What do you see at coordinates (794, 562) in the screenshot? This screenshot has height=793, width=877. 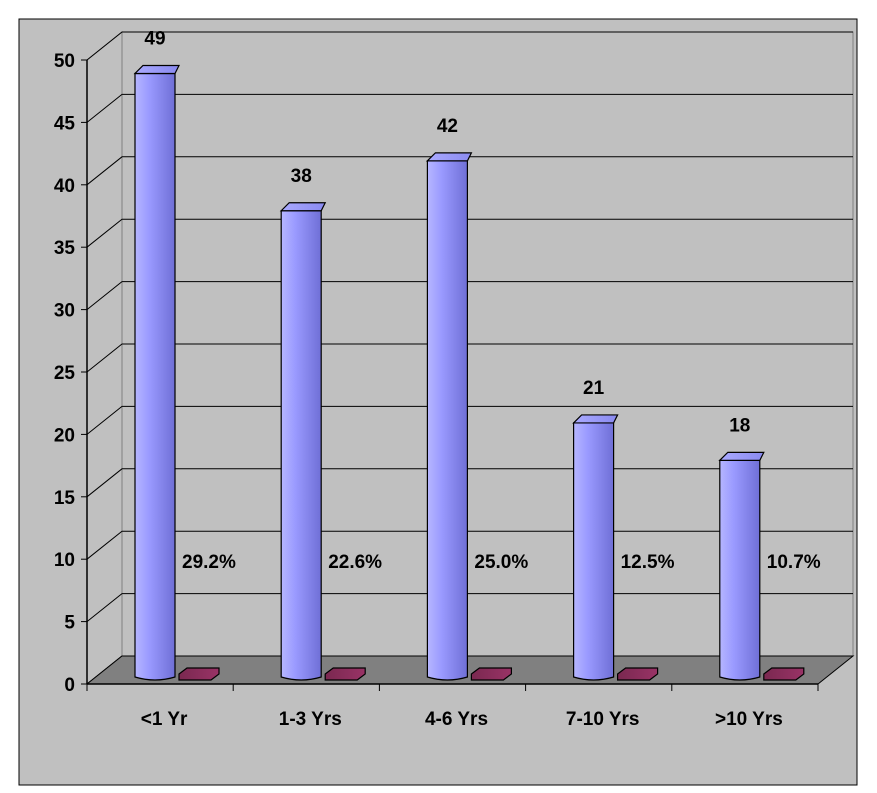 I see `percent-label: 10.7%` at bounding box center [794, 562].